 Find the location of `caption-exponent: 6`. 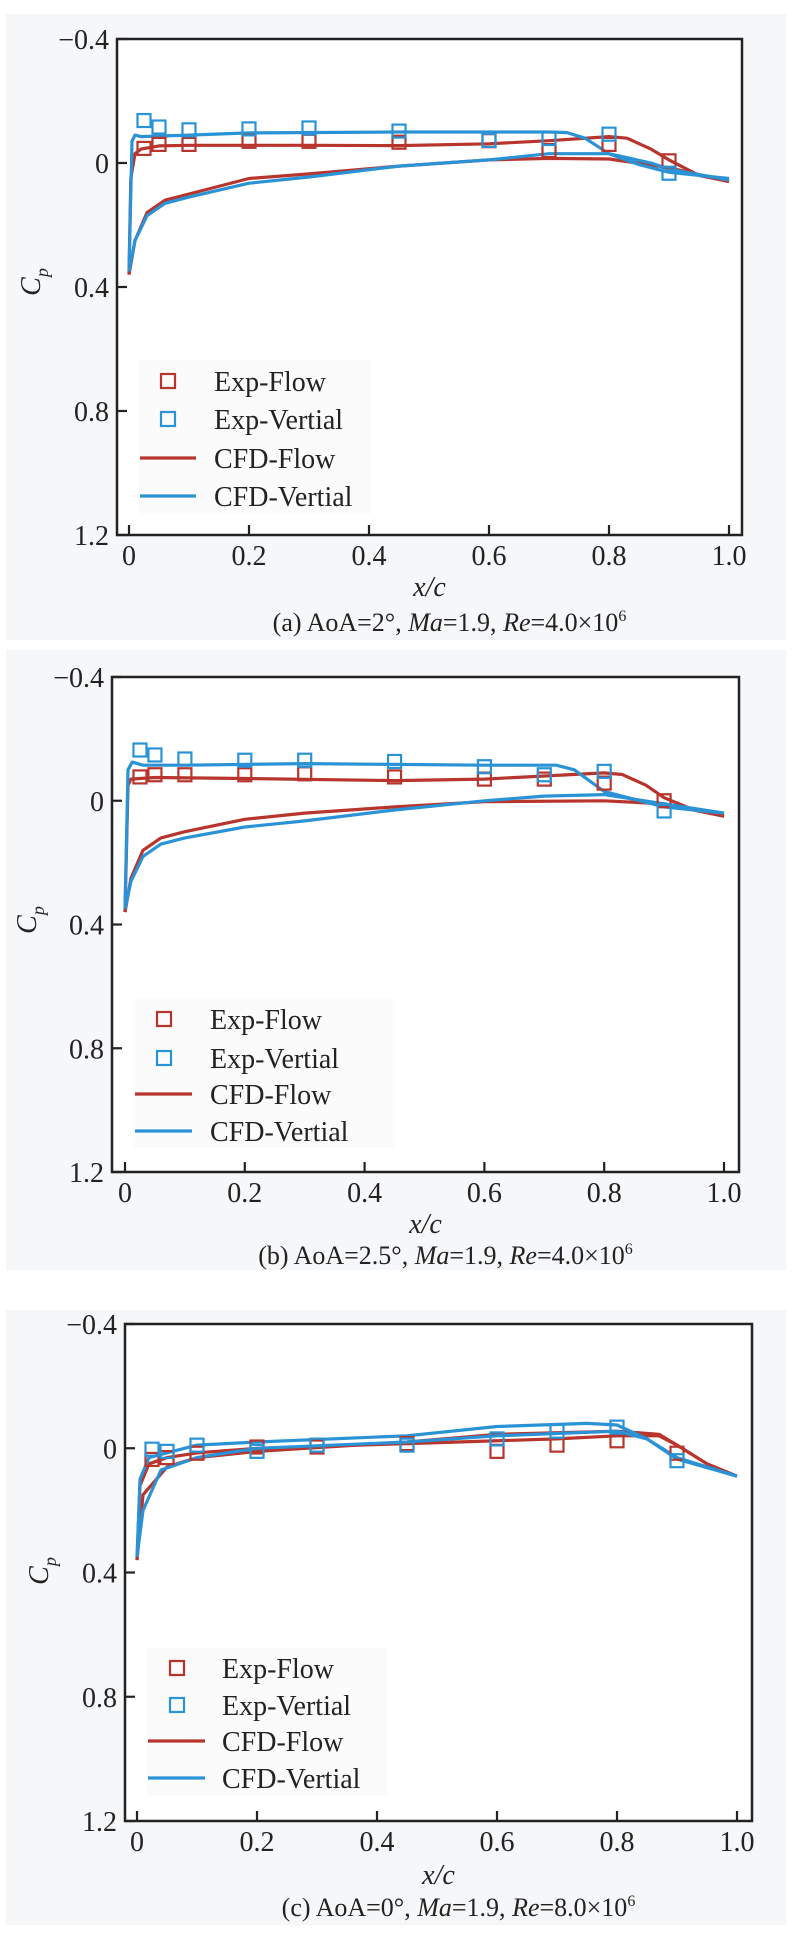

caption-exponent: 6 is located at coordinates (629, 1249).